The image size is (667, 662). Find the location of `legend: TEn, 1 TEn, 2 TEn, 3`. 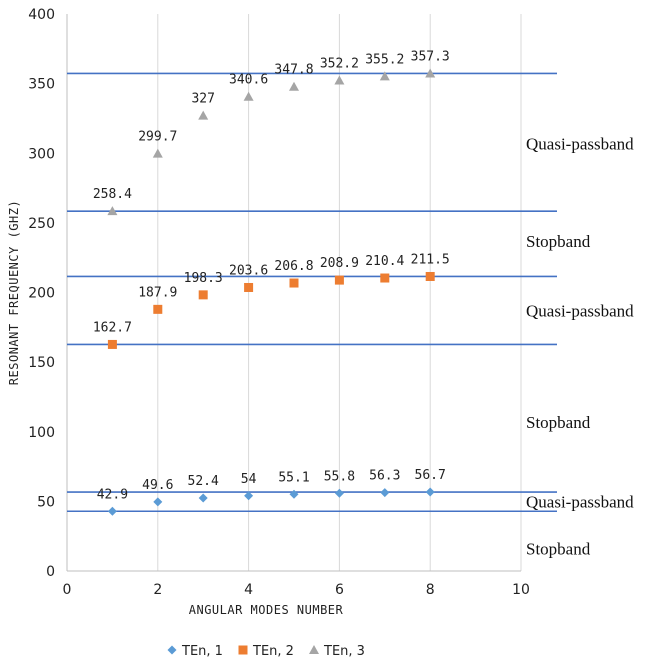

legend: TEn, 1 TEn, 2 TEn, 3 is located at coordinates (266, 651).